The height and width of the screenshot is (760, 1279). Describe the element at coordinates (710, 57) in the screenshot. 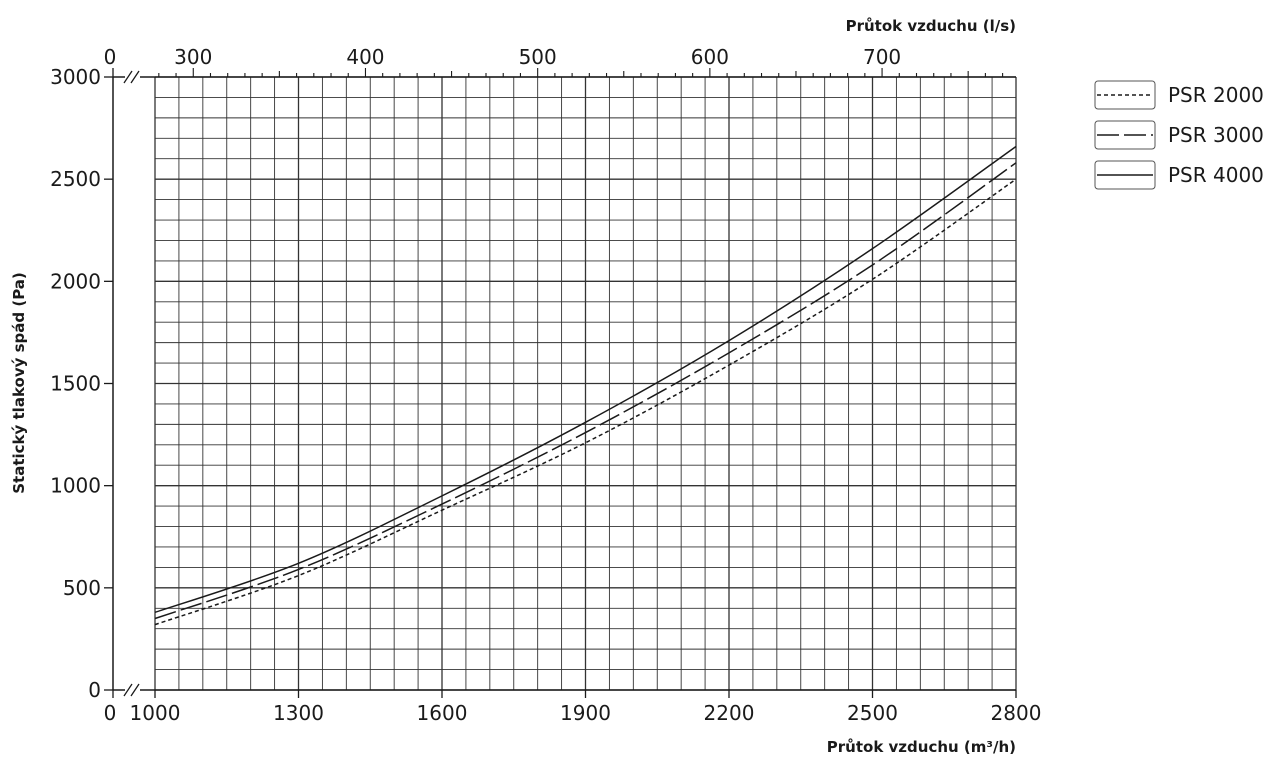

I see `x2-tick-label: 600` at that location.